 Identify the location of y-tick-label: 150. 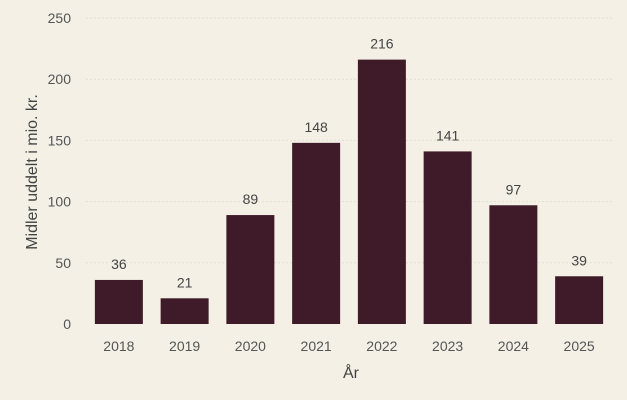
(60, 140).